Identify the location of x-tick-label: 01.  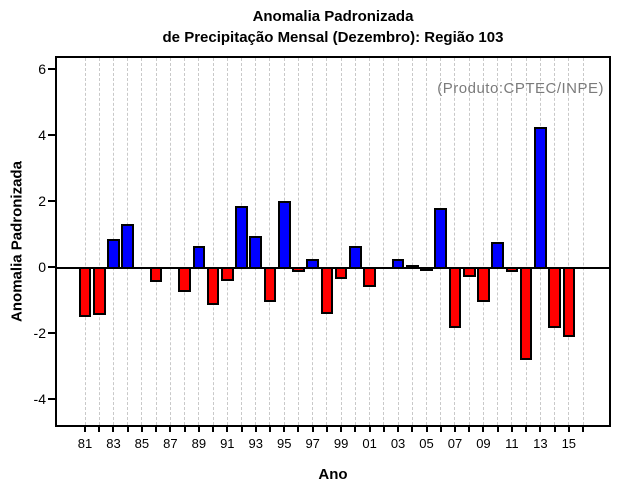
(369, 443).